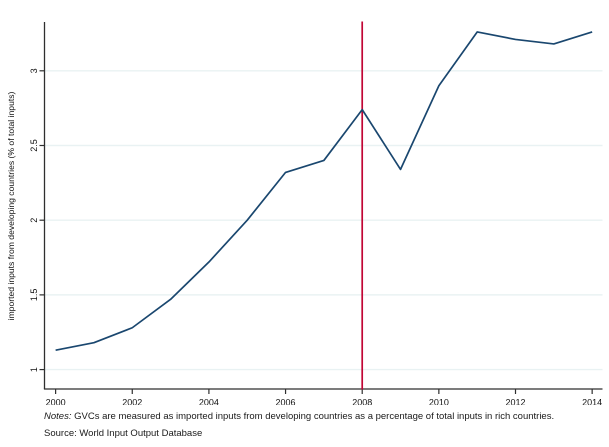 This screenshot has width=609, height=447. What do you see at coordinates (362, 402) in the screenshot?
I see `x-tick-label: 2008` at bounding box center [362, 402].